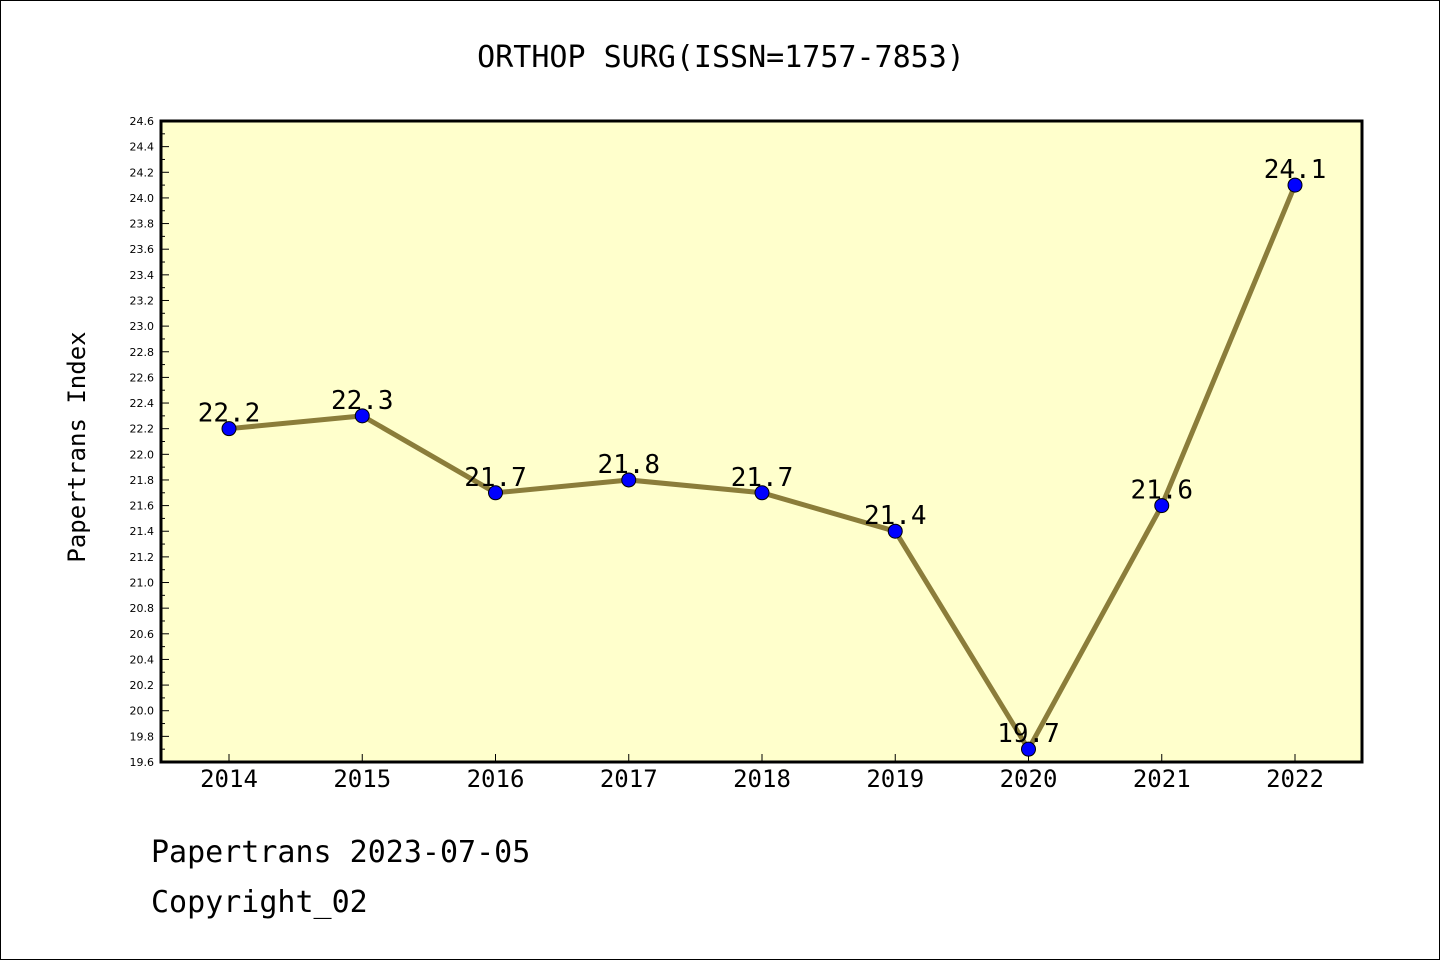  Describe the element at coordinates (142, 377) in the screenshot. I see `y-tick-label: 22.6` at that location.